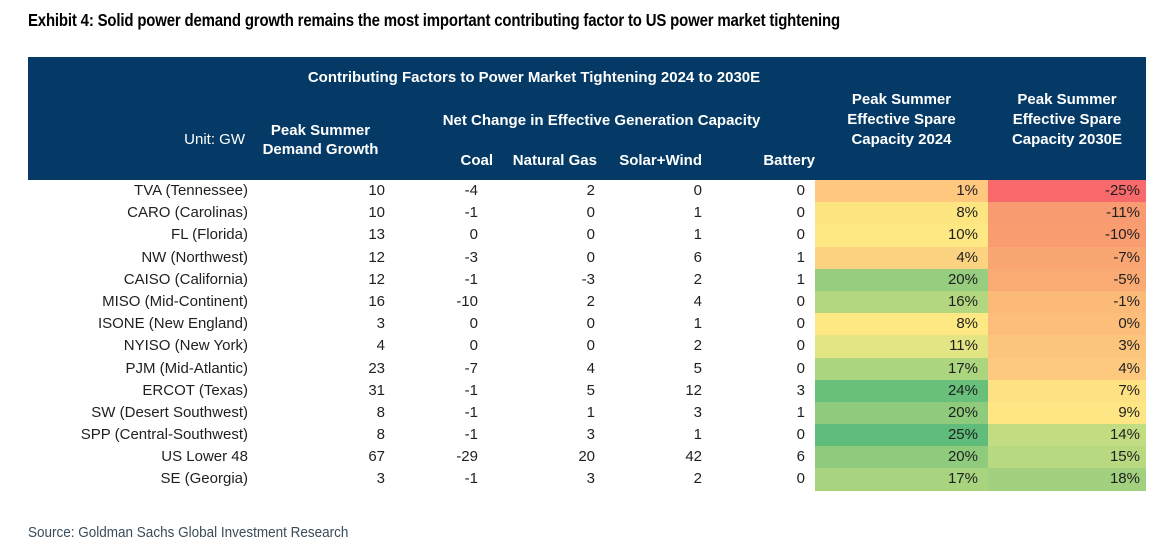 This screenshot has height=557, width=1163. I want to click on region-cell: SPP (Central-Southwest), so click(164, 435).